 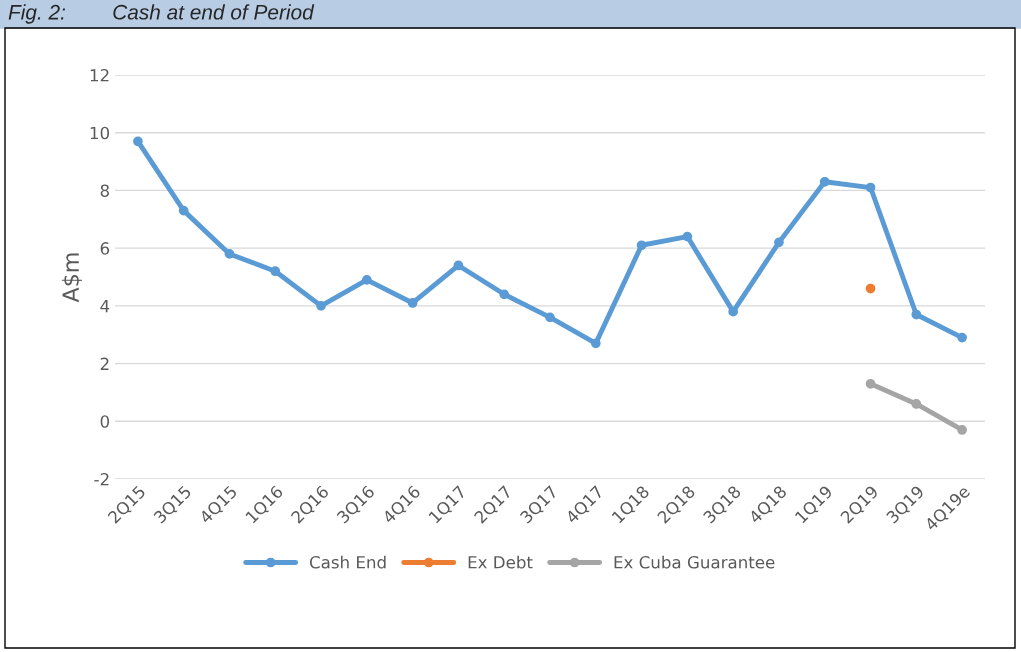 What do you see at coordinates (101, 479) in the screenshot?
I see `y-tick-label: -2` at bounding box center [101, 479].